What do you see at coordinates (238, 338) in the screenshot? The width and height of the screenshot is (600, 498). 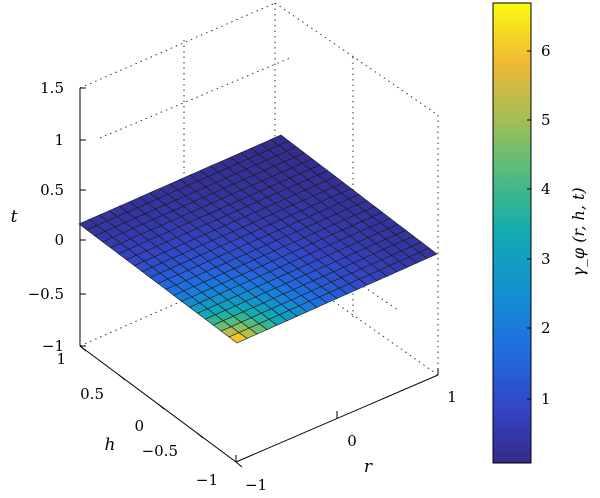 I see `surface-cell` at bounding box center [238, 338].